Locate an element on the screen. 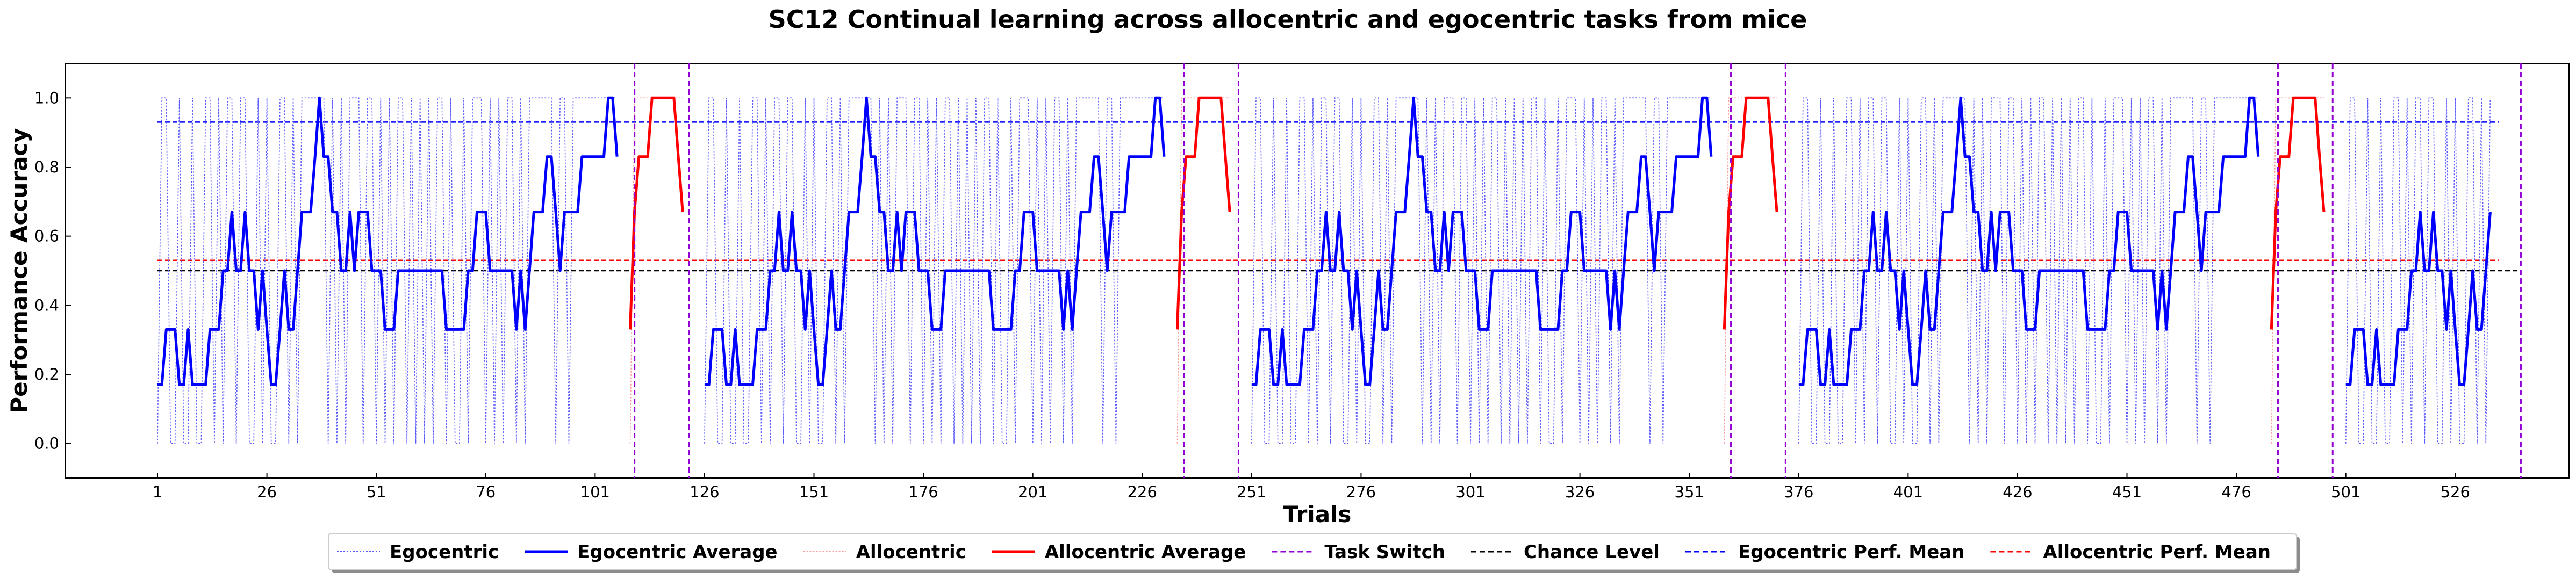 This screenshot has height=579, width=2576. x-tick-label: 426 is located at coordinates (2017, 492).